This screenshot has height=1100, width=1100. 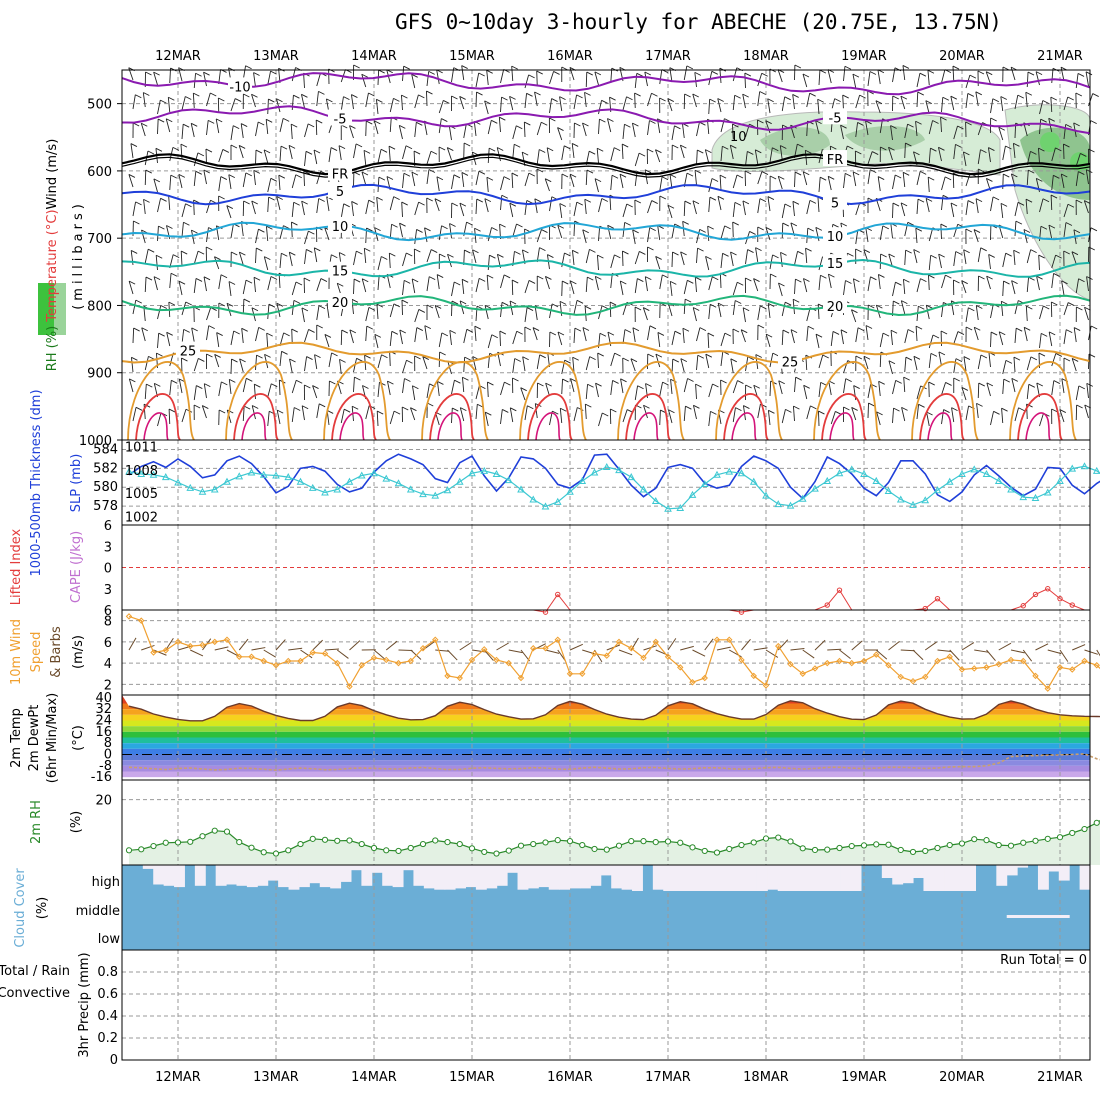 What do you see at coordinates (76, 567) in the screenshot?
I see `cape-ylabel-text: CAPE (J/kg)` at bounding box center [76, 567].